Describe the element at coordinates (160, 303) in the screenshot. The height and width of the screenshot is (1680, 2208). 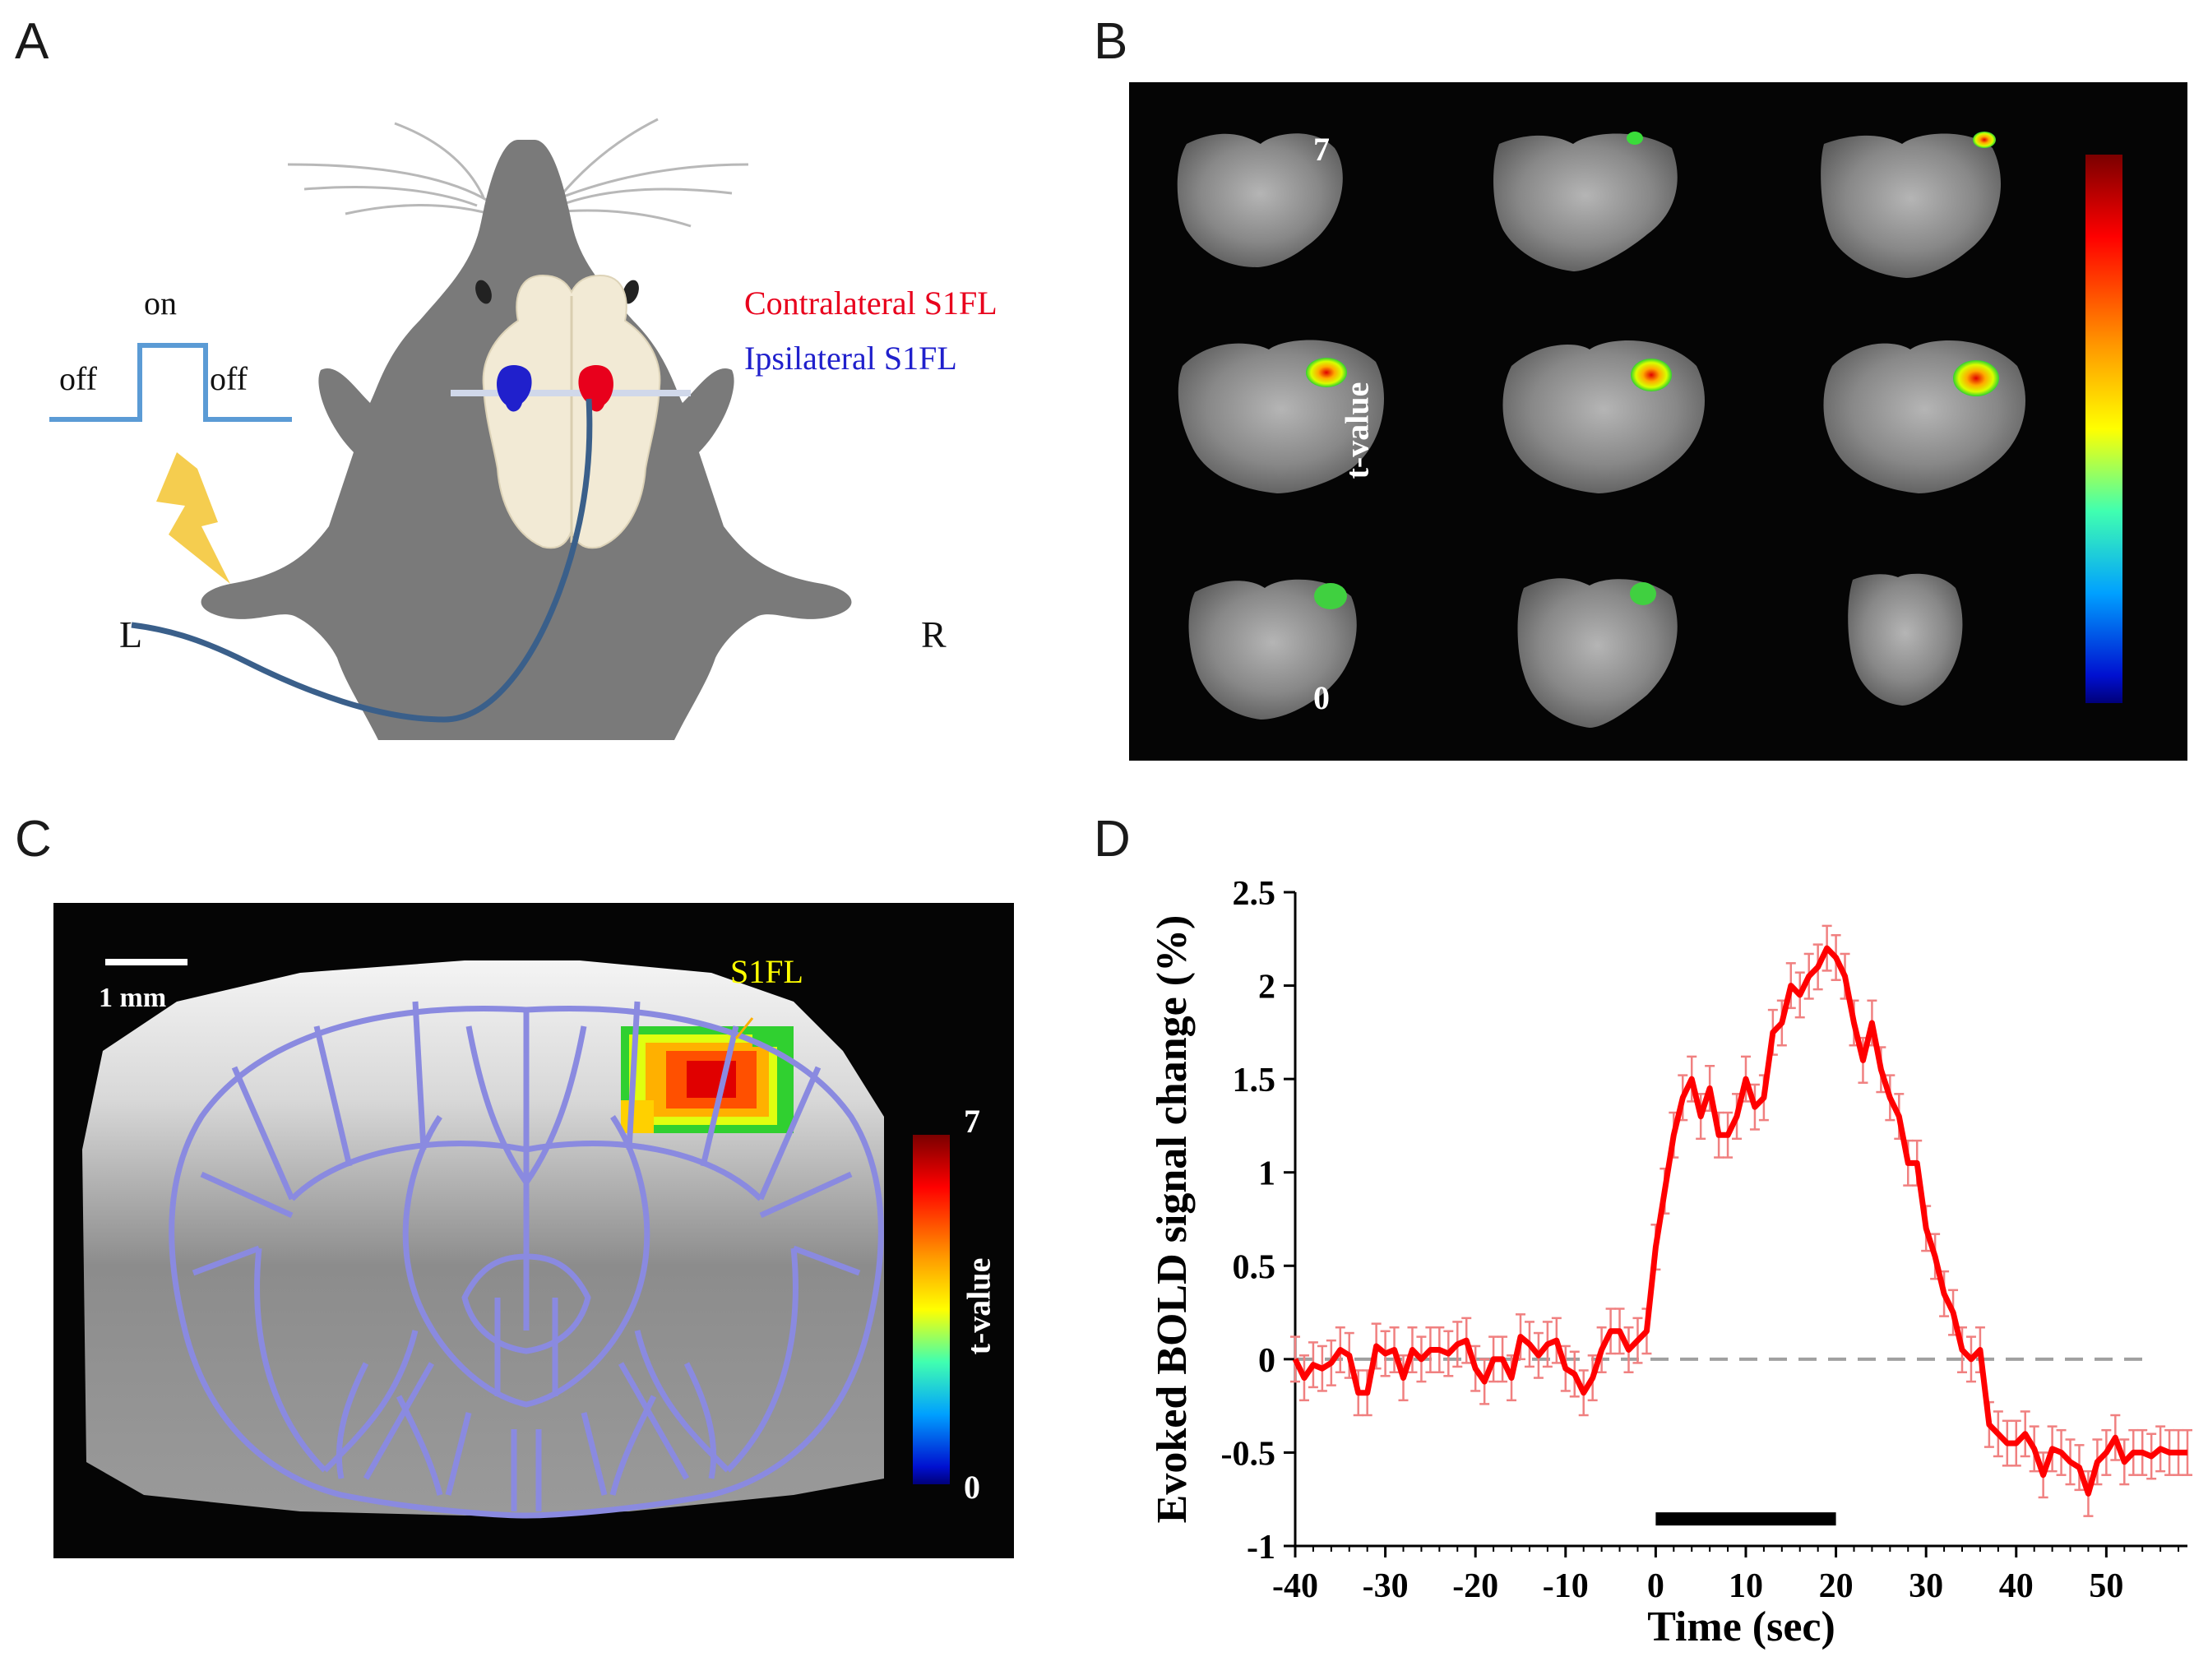
I see `stim-on-label: on` at that location.